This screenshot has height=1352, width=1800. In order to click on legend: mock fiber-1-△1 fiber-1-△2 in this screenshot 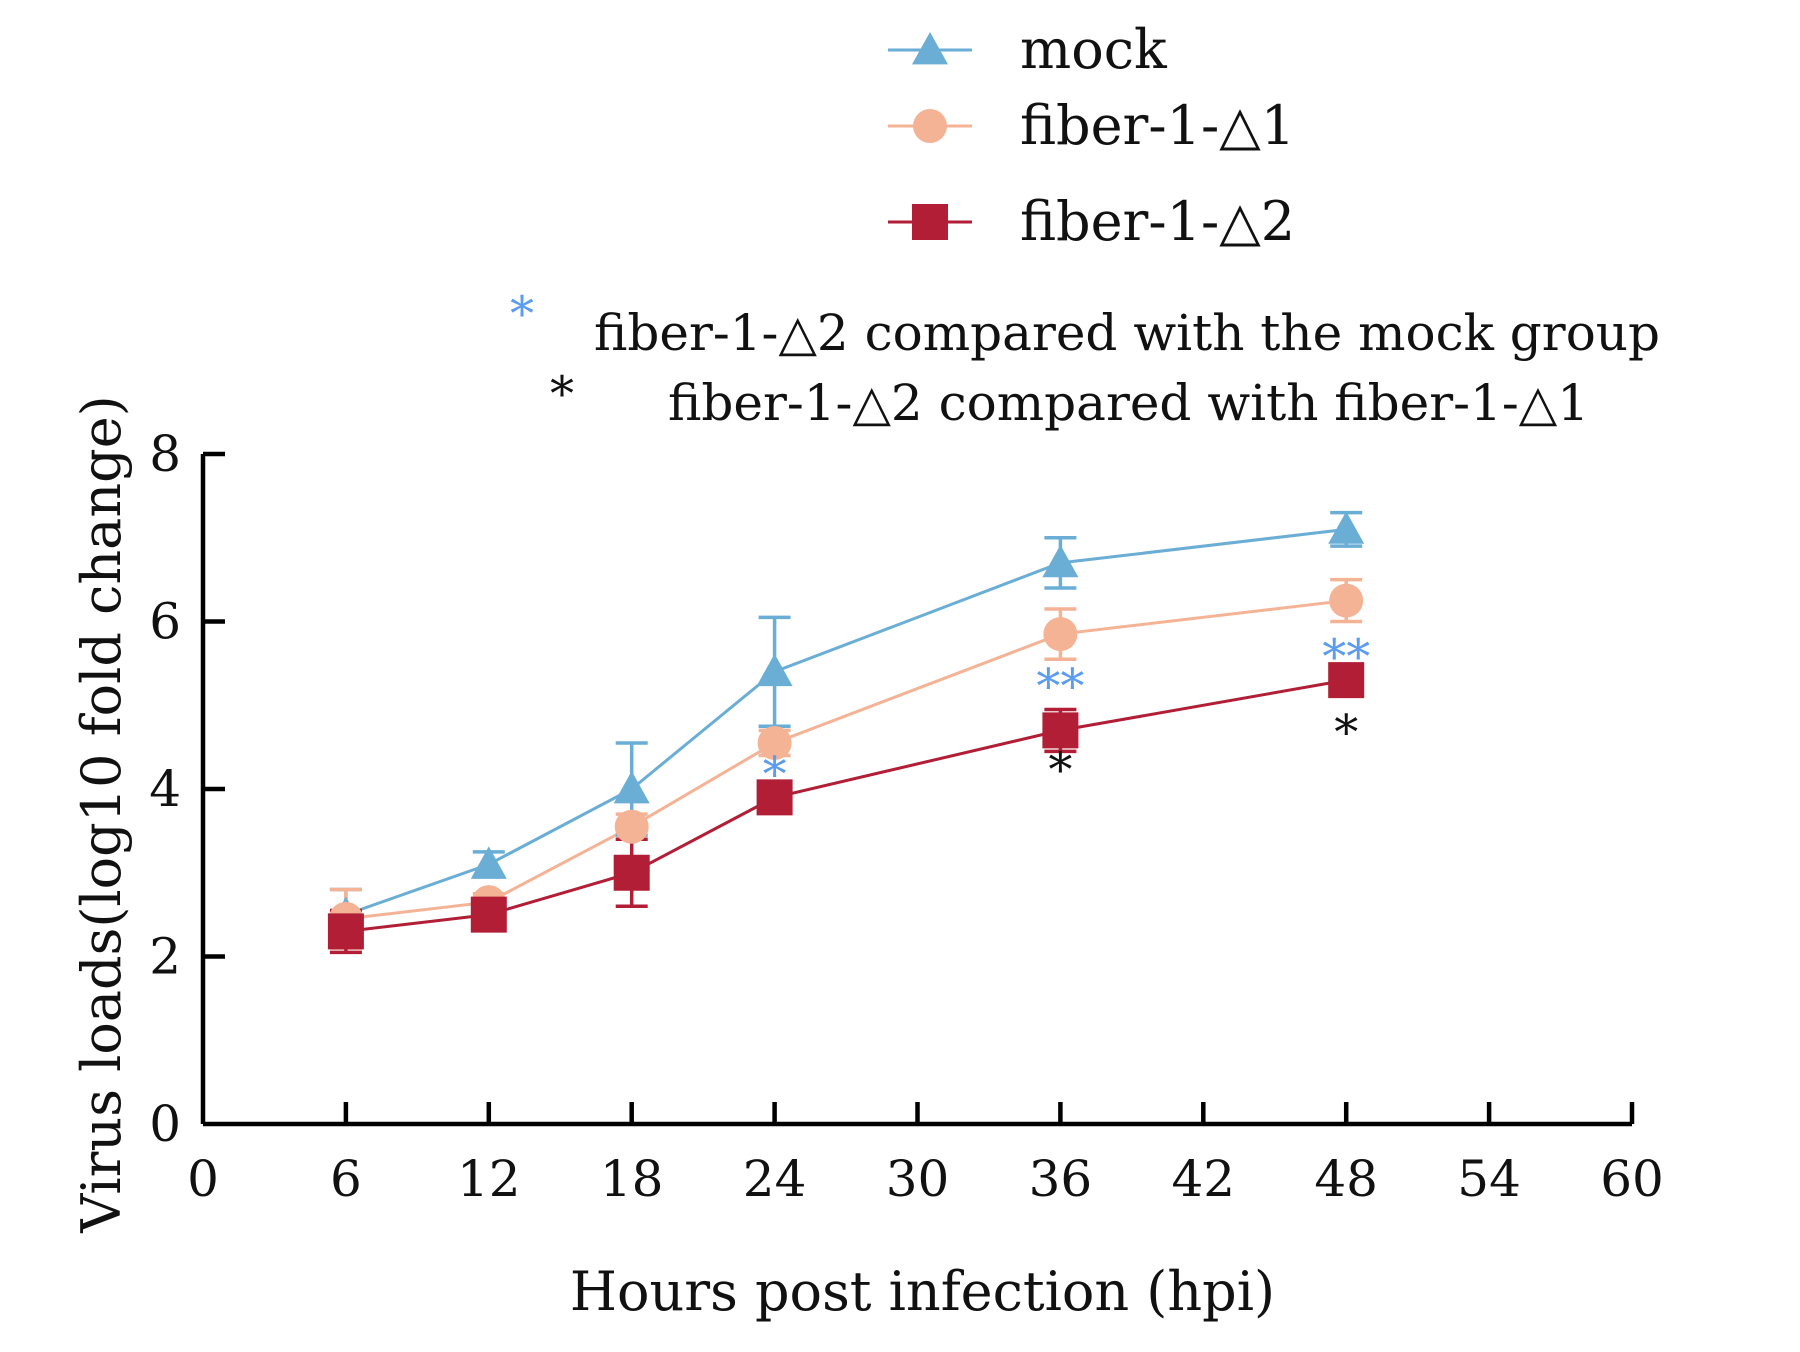, I will do `click(1091, 135)`.